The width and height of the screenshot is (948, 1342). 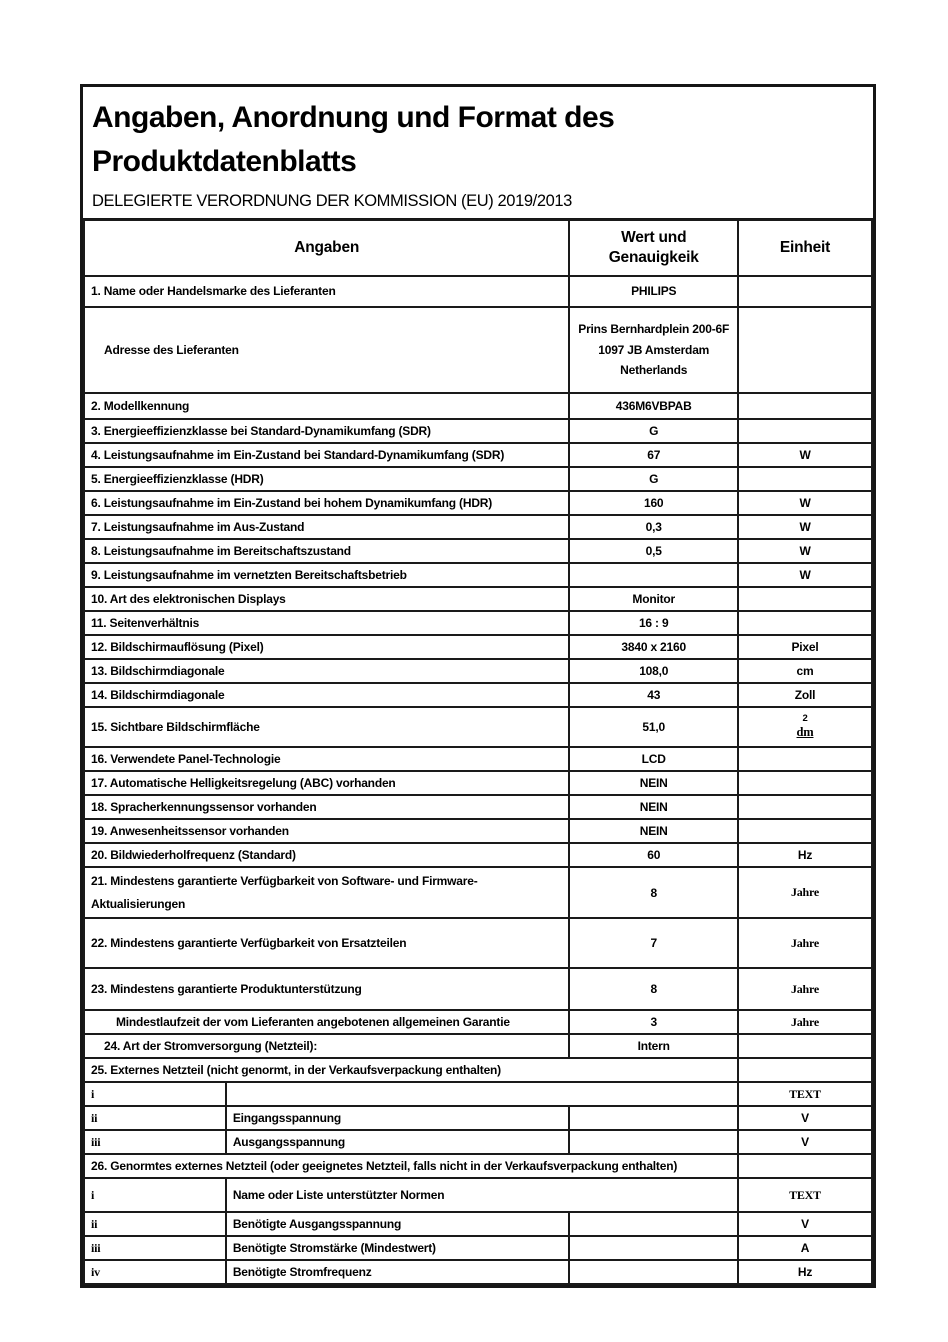 I want to click on row-value: 108,0, so click(x=654, y=670).